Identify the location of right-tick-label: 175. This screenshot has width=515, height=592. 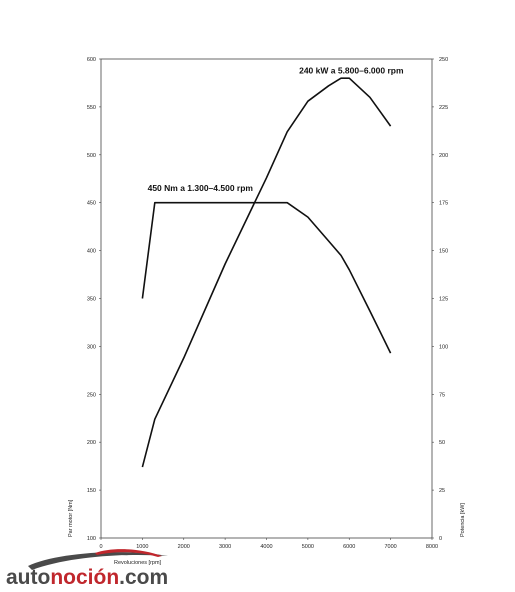
(443, 204).